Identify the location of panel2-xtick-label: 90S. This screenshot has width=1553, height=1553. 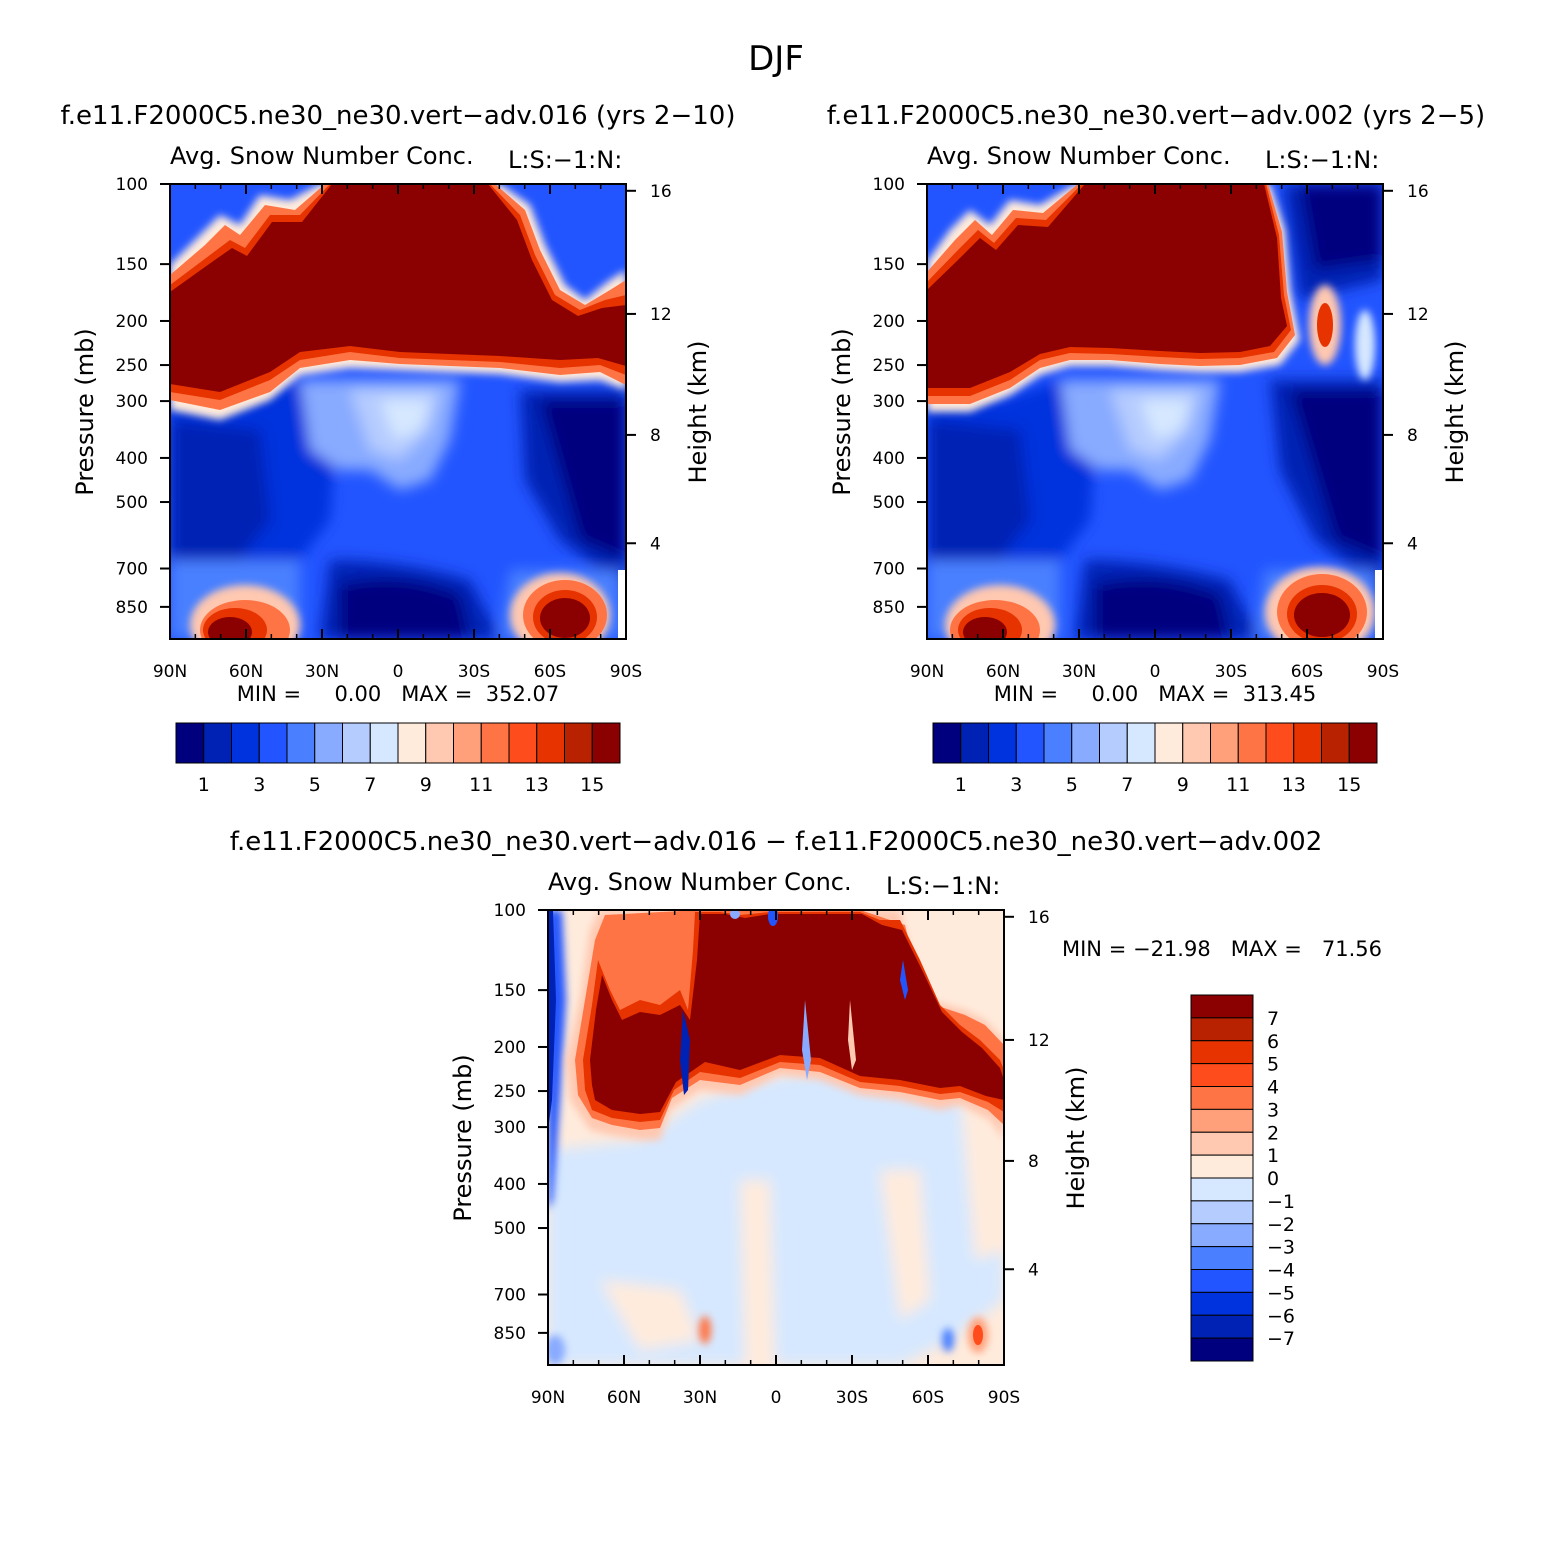
(1383, 672).